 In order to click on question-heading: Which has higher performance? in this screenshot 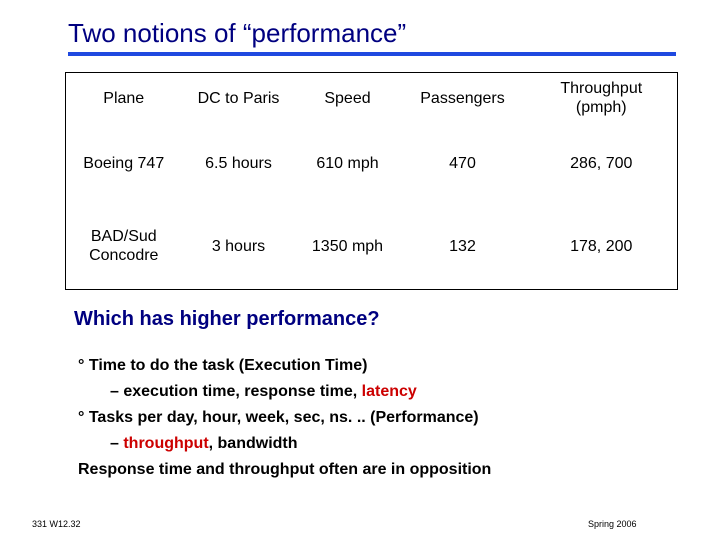, I will do `click(227, 319)`.